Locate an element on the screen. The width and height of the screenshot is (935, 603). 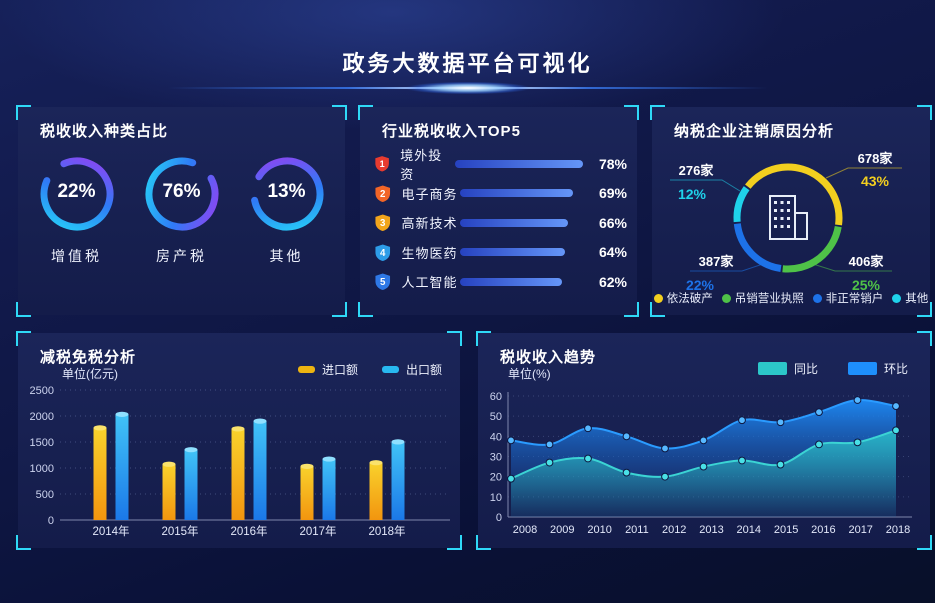
slice-count: 276家 is located at coordinates (697, 170).